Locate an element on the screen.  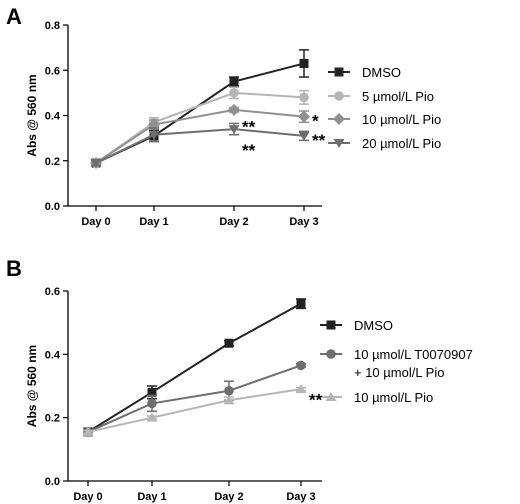
panel-b-significance-marker: ** is located at coordinates (316, 400).